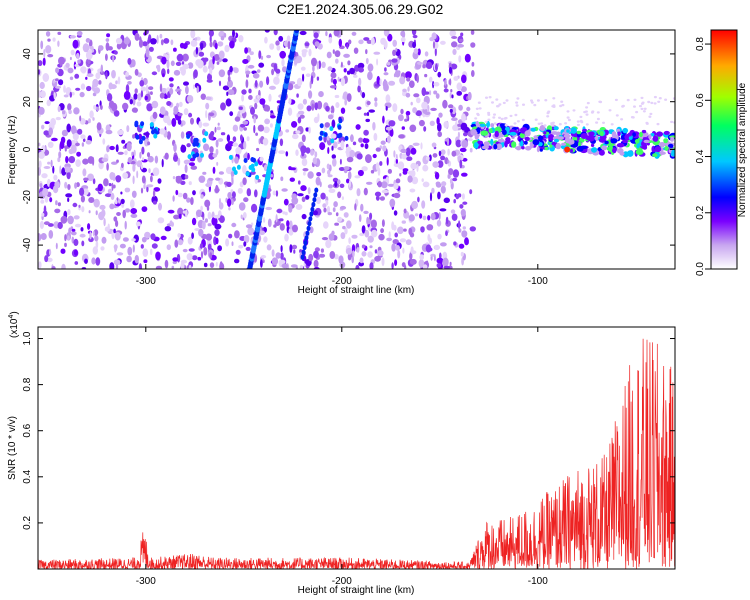  Describe the element at coordinates (567, 149) in the screenshot. I see `heatmap-peak` at that location.